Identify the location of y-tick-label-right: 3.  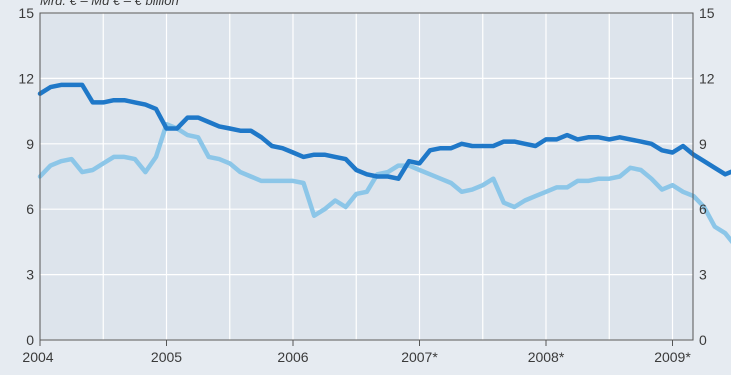
(703, 275).